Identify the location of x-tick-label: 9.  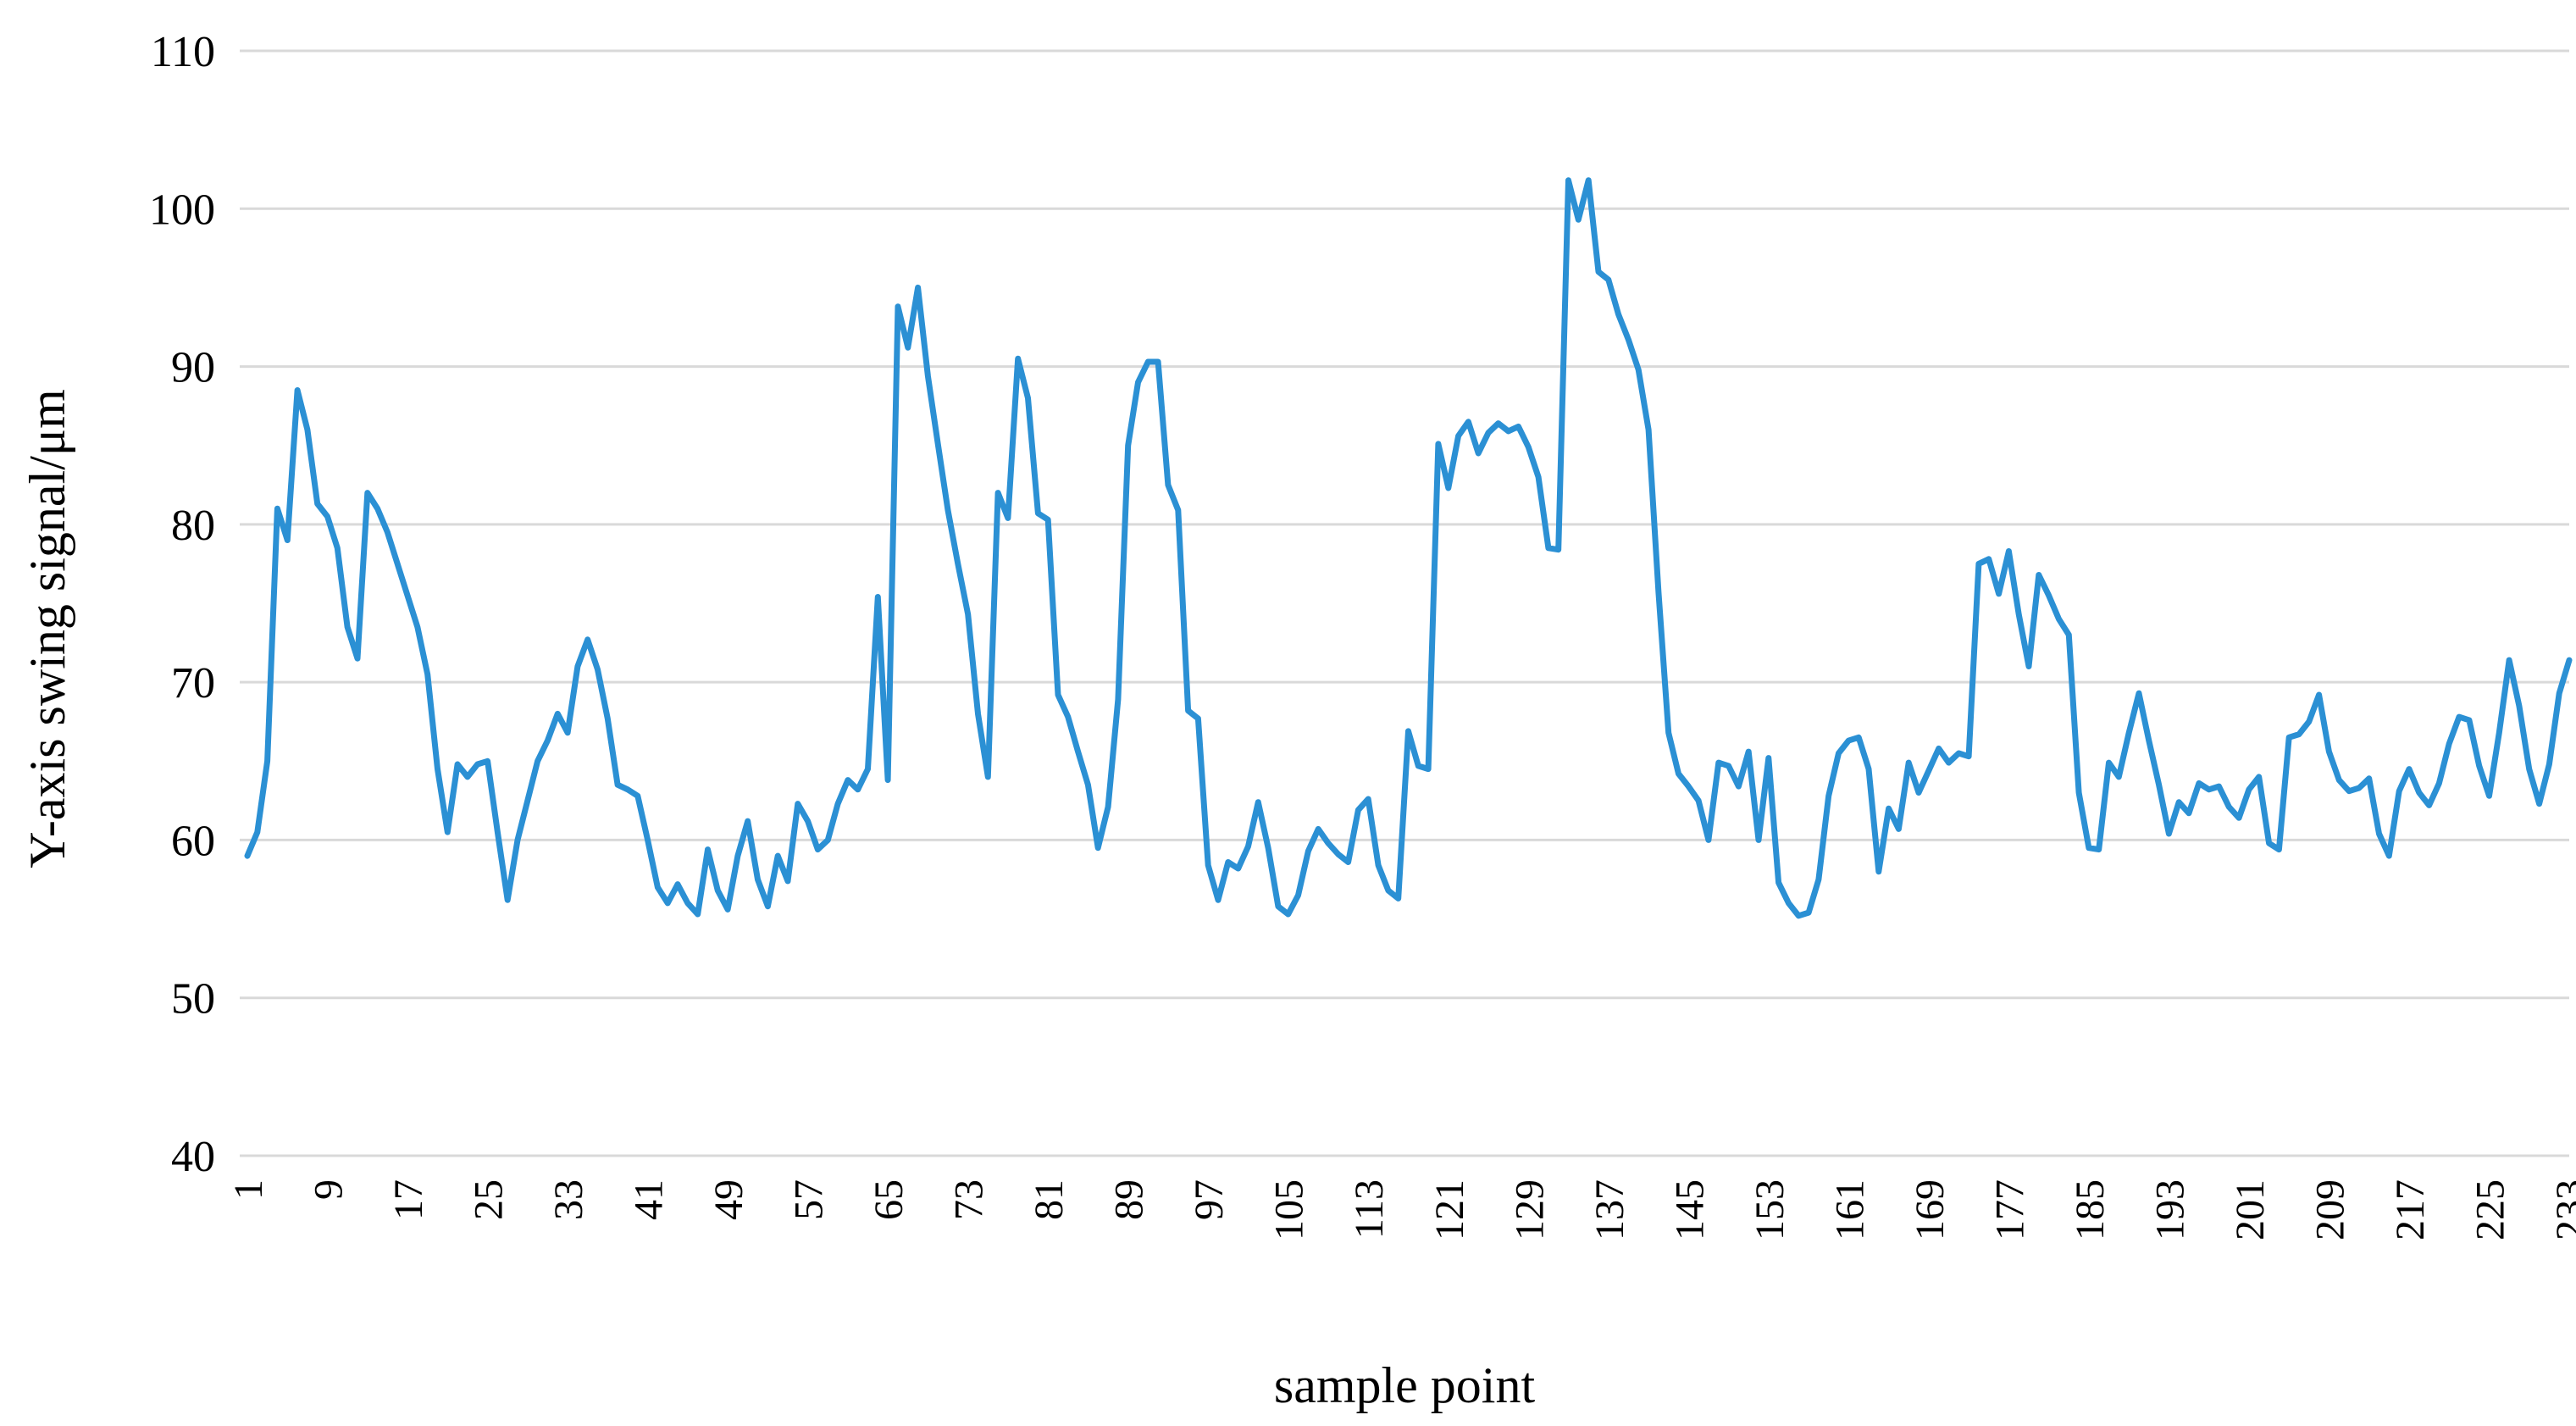
(329, 1189).